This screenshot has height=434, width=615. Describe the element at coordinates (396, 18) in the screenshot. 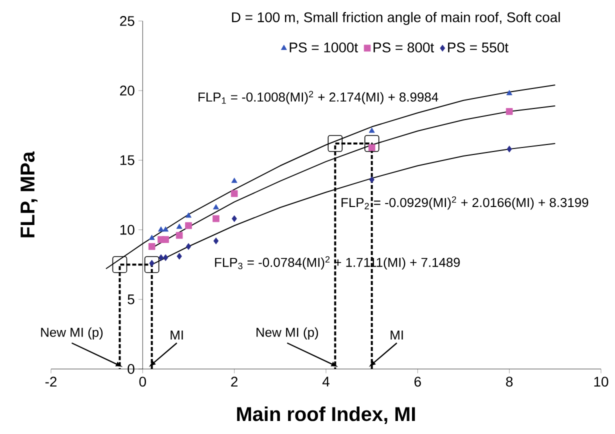

I see `chart-title: D = 100 m, Small friction angle of main roof, Soft coal` at that location.